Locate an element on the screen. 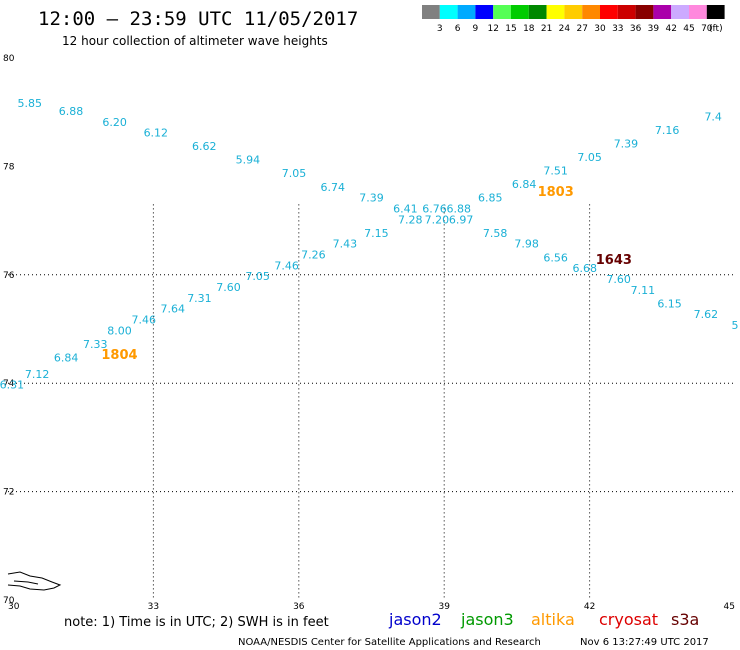  colorbar-label: 33 is located at coordinates (617, 29).